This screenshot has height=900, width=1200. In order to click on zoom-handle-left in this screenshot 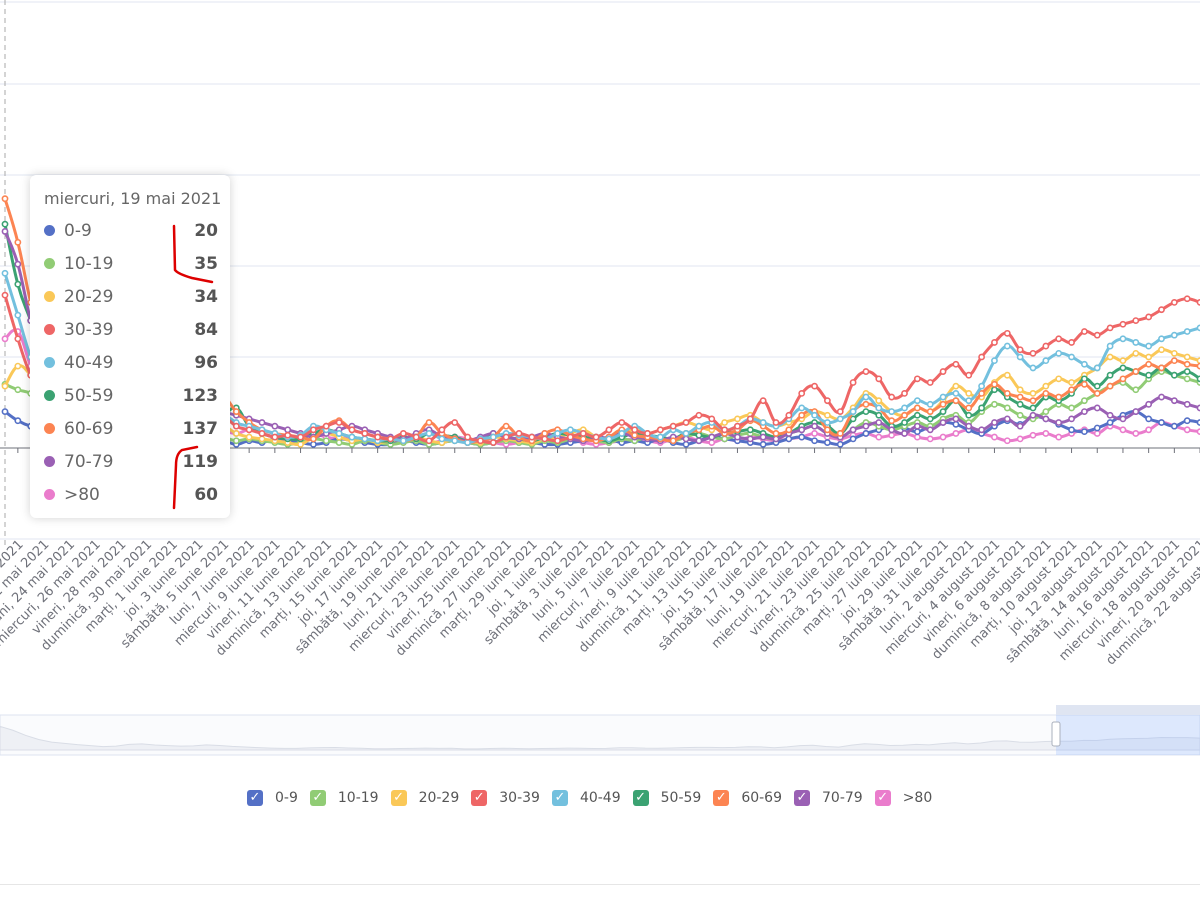, I will do `click(1056, 734)`.